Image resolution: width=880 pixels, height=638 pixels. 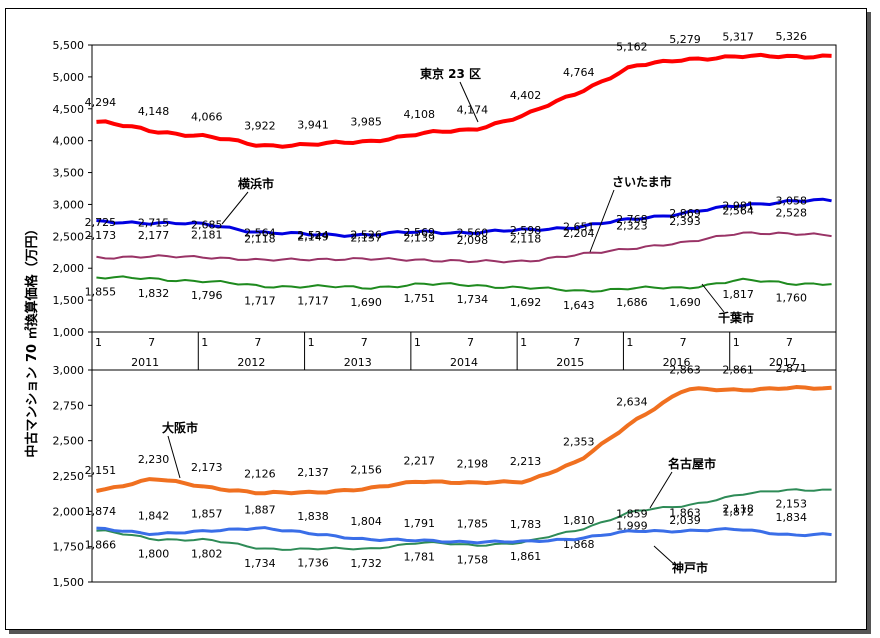 What do you see at coordinates (420, 114) in the screenshot?
I see `data-label: 4,108` at bounding box center [420, 114].